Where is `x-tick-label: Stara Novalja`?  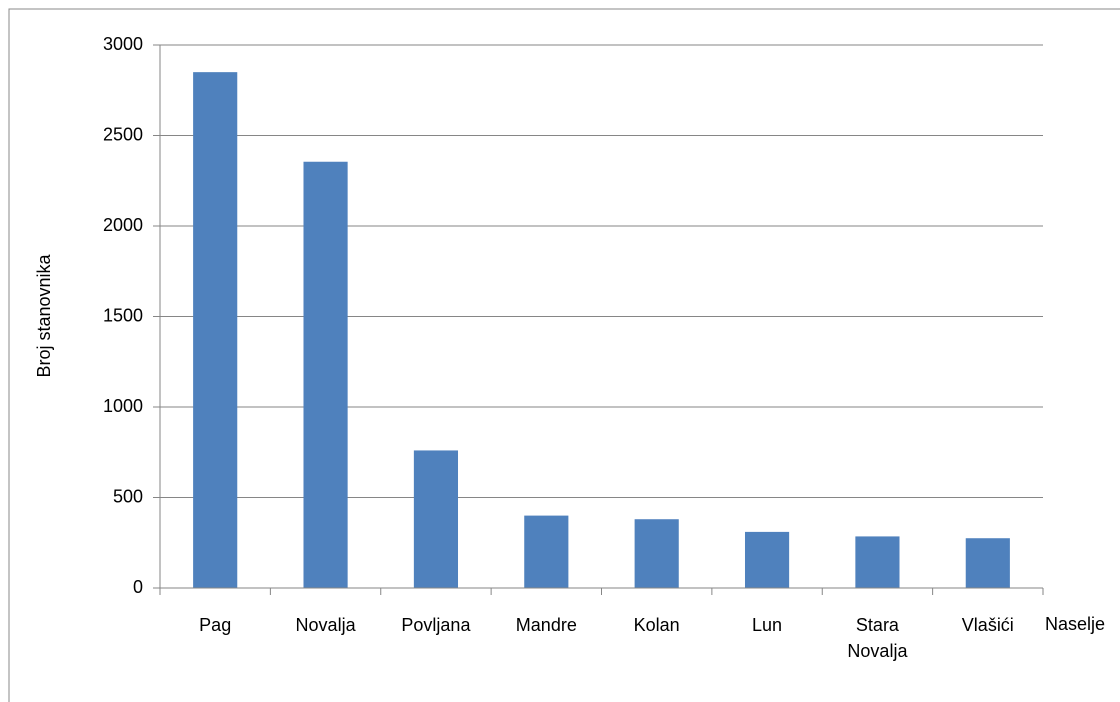 x-tick-label: Stara Novalja is located at coordinates (877, 638).